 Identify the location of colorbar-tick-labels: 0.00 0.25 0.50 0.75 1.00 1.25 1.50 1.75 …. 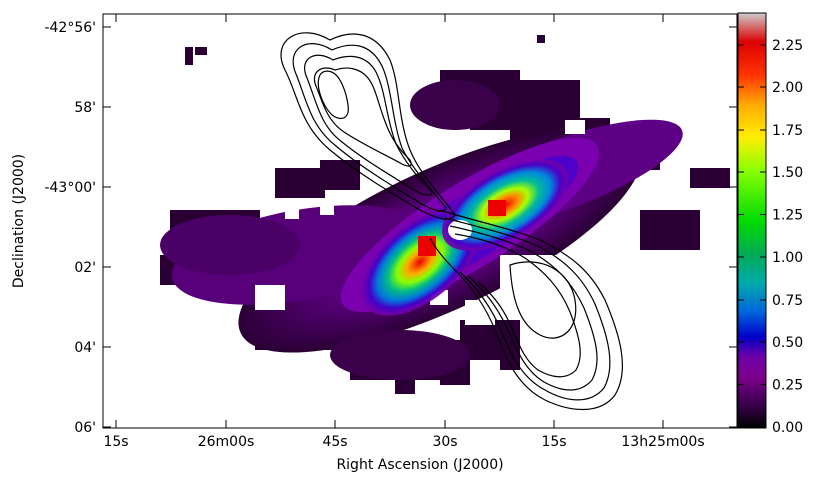
(787, 237).